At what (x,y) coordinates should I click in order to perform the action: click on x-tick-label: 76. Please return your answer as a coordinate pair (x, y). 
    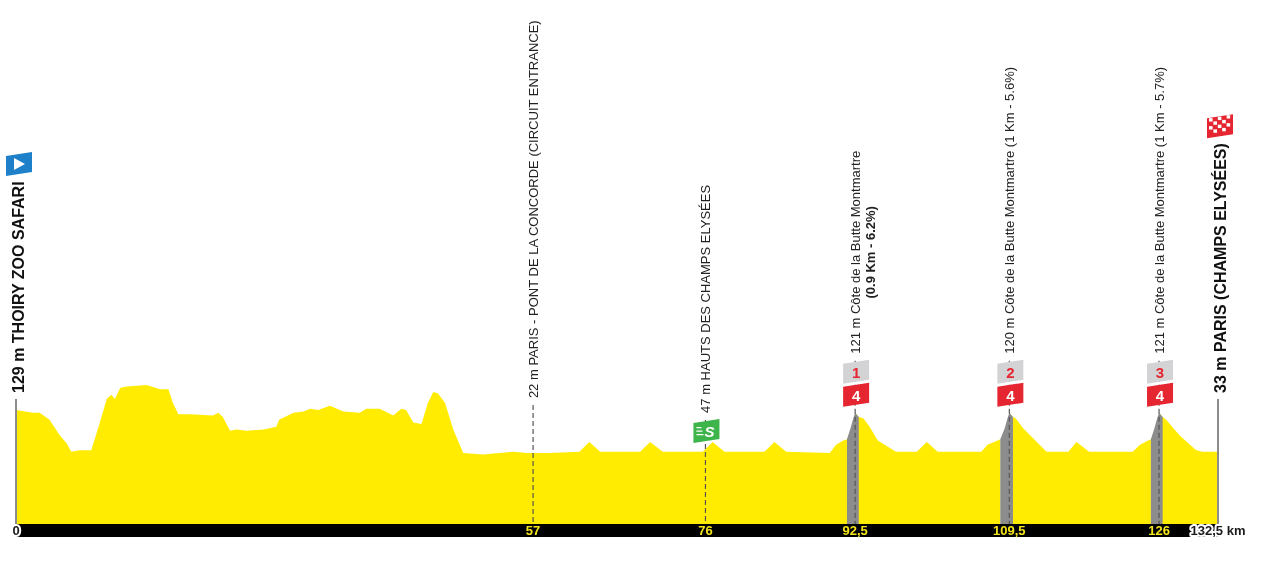
    Looking at the image, I should click on (705, 530).